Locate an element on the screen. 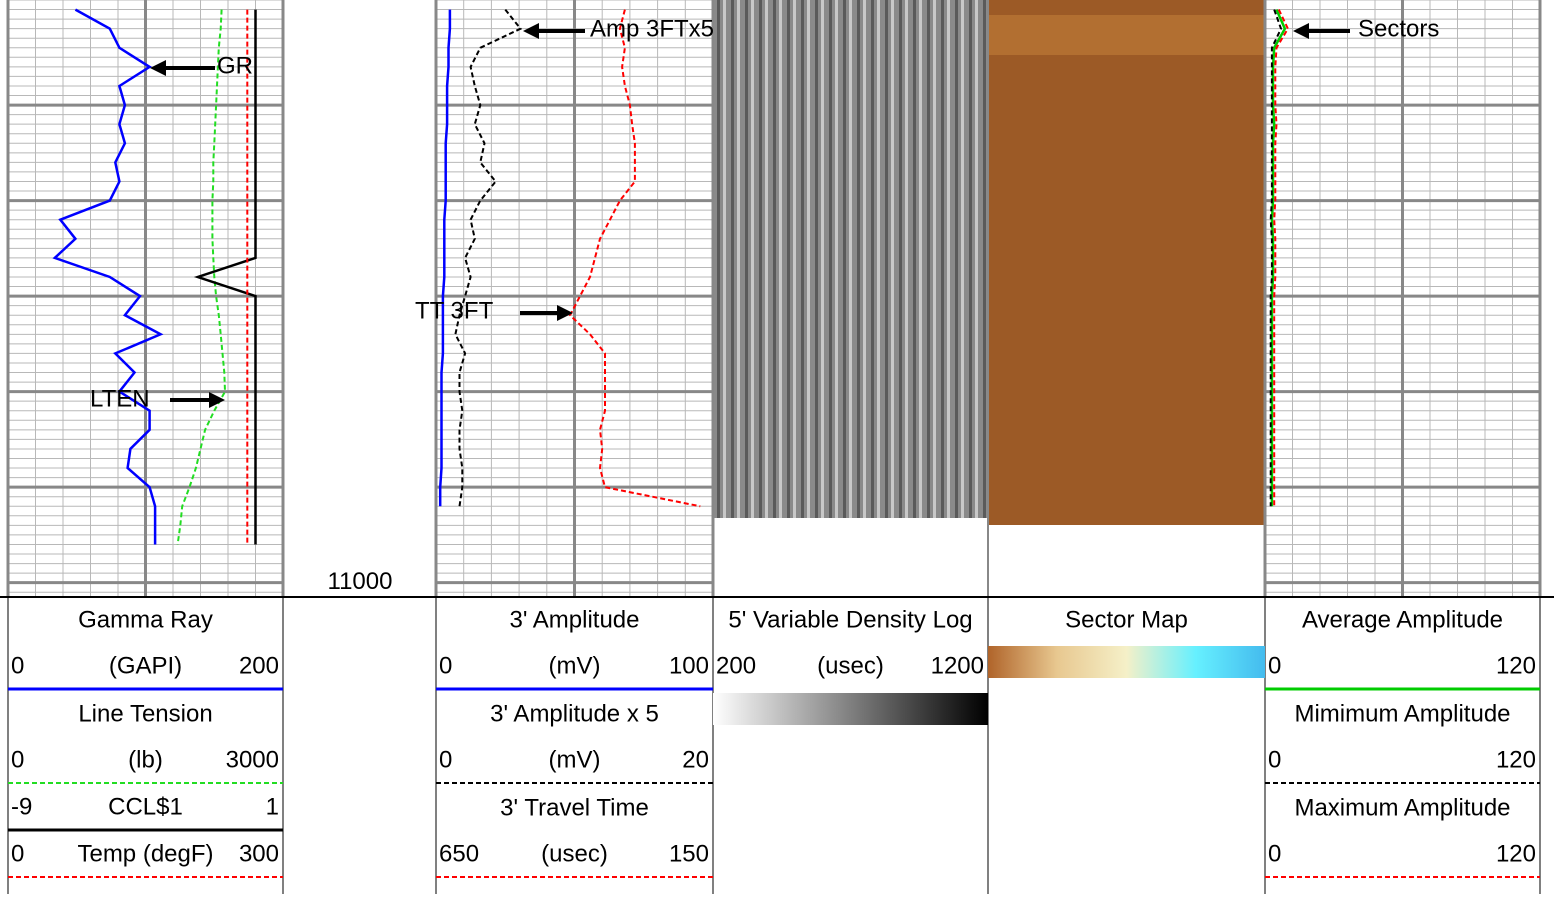  scale-unit: (GAPI) is located at coordinates (145, 665).